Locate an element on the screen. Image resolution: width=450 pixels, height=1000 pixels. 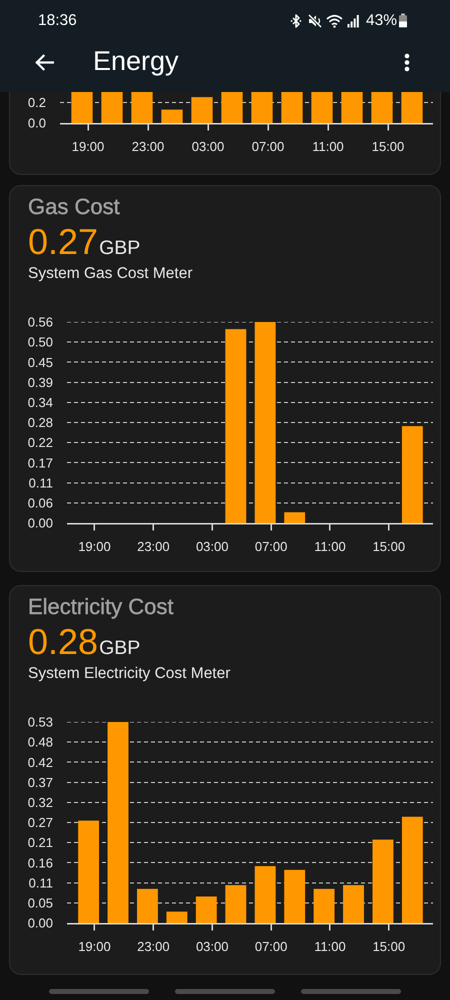
chart-title: Gas Cost is located at coordinates (74, 207).